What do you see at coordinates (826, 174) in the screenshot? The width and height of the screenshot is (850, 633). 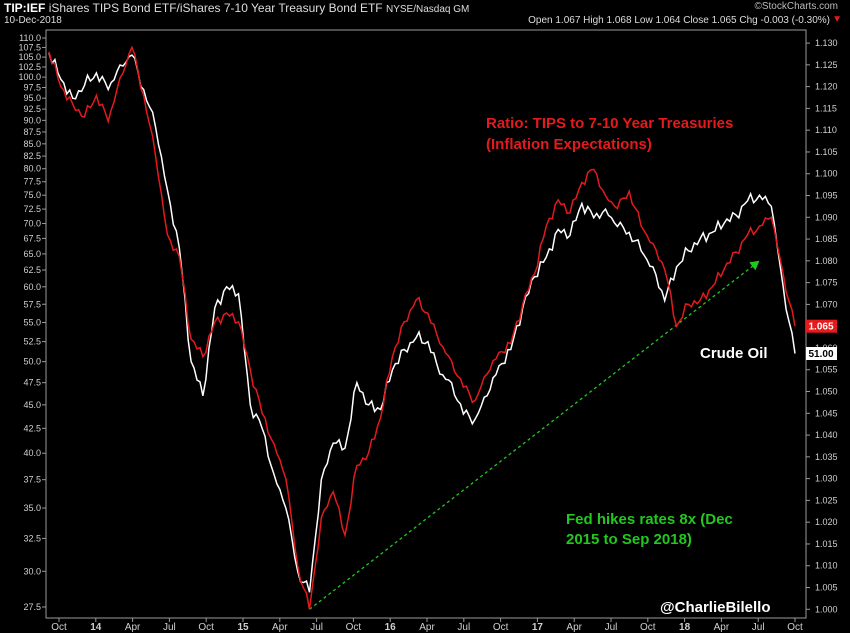 I see `right-tick-label: 1.100` at bounding box center [826, 174].